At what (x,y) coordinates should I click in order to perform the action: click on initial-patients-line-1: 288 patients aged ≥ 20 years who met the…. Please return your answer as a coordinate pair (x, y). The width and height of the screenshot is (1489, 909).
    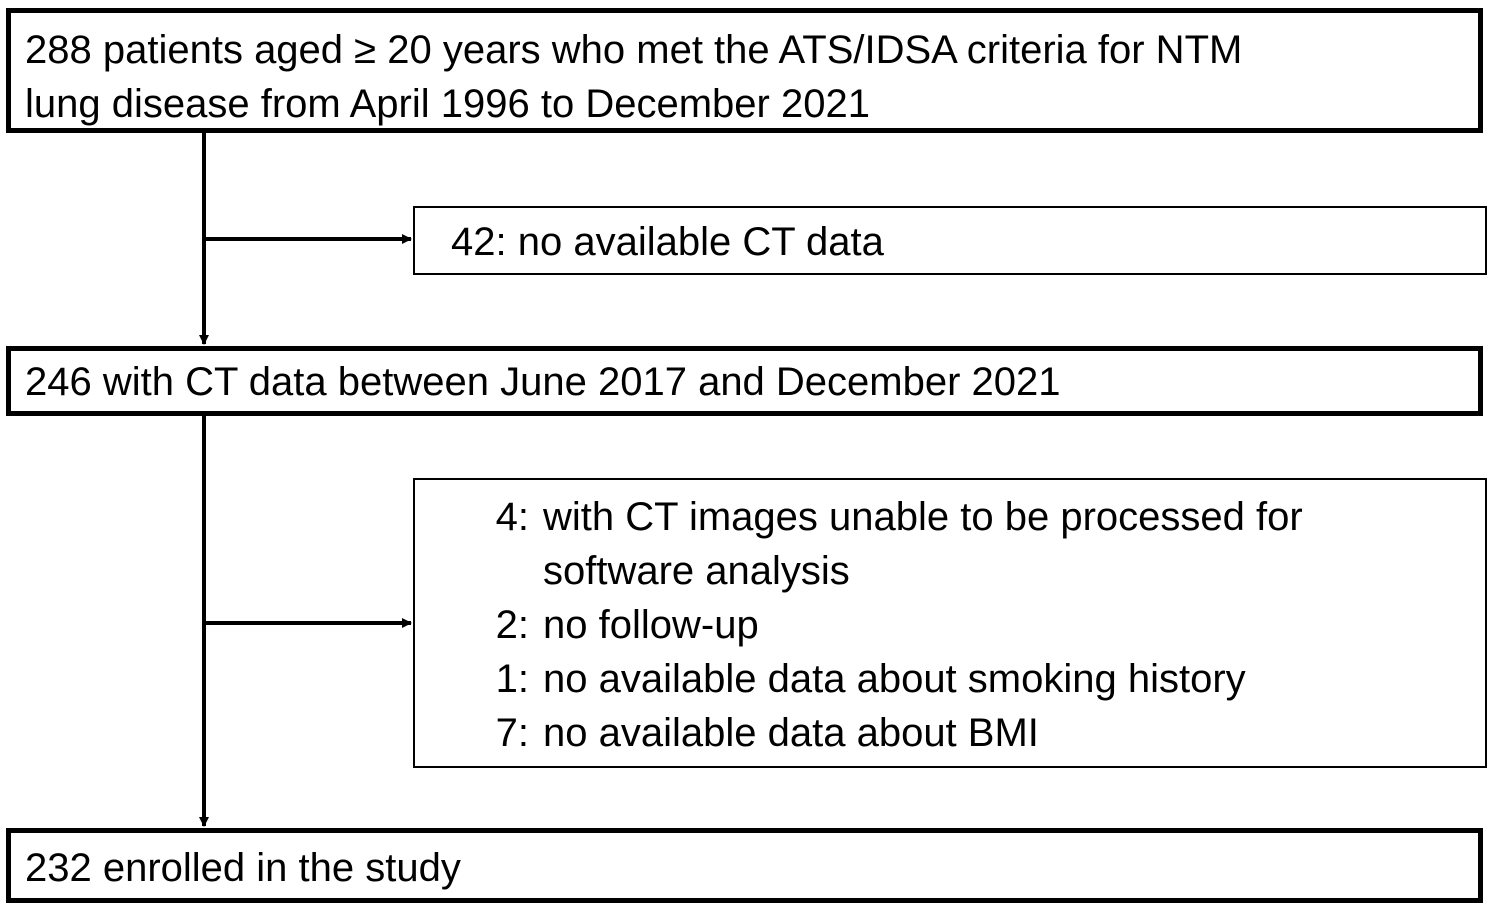
    Looking at the image, I should click on (634, 50).